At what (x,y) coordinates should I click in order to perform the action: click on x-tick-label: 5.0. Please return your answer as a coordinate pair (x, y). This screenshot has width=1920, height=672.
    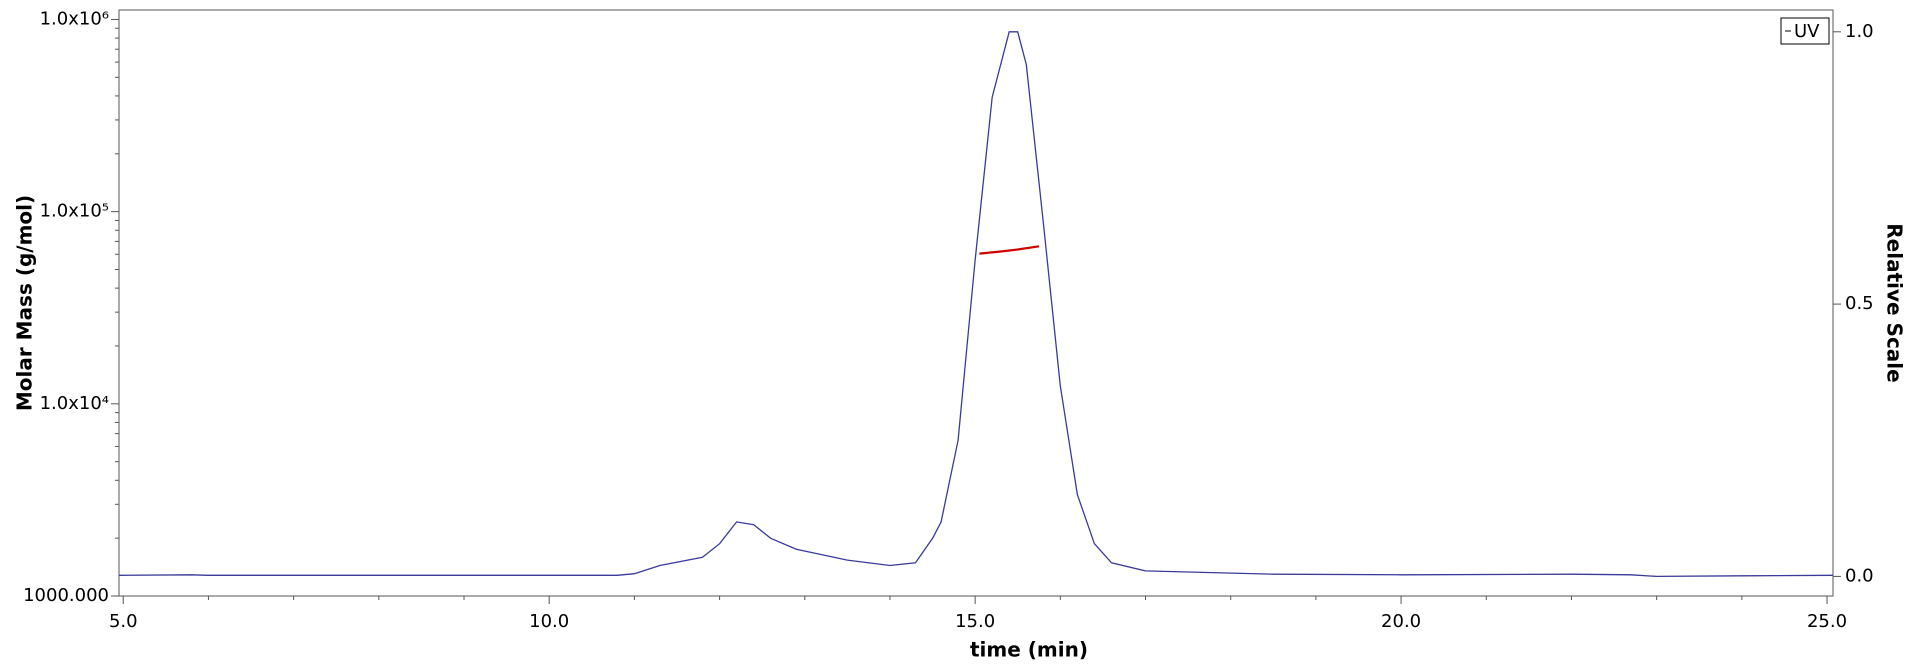
    Looking at the image, I should click on (123, 621).